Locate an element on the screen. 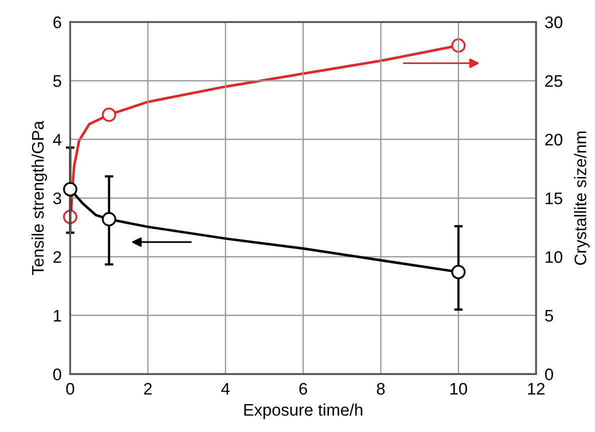 The image size is (595, 432). y2-tick-label: 15 is located at coordinates (554, 198).